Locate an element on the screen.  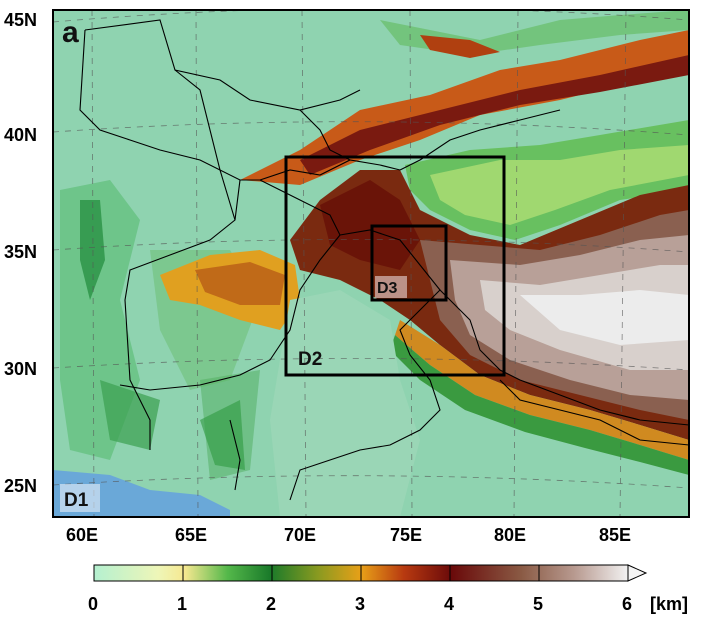
lon-label-70e: 70E is located at coordinates (300, 535).